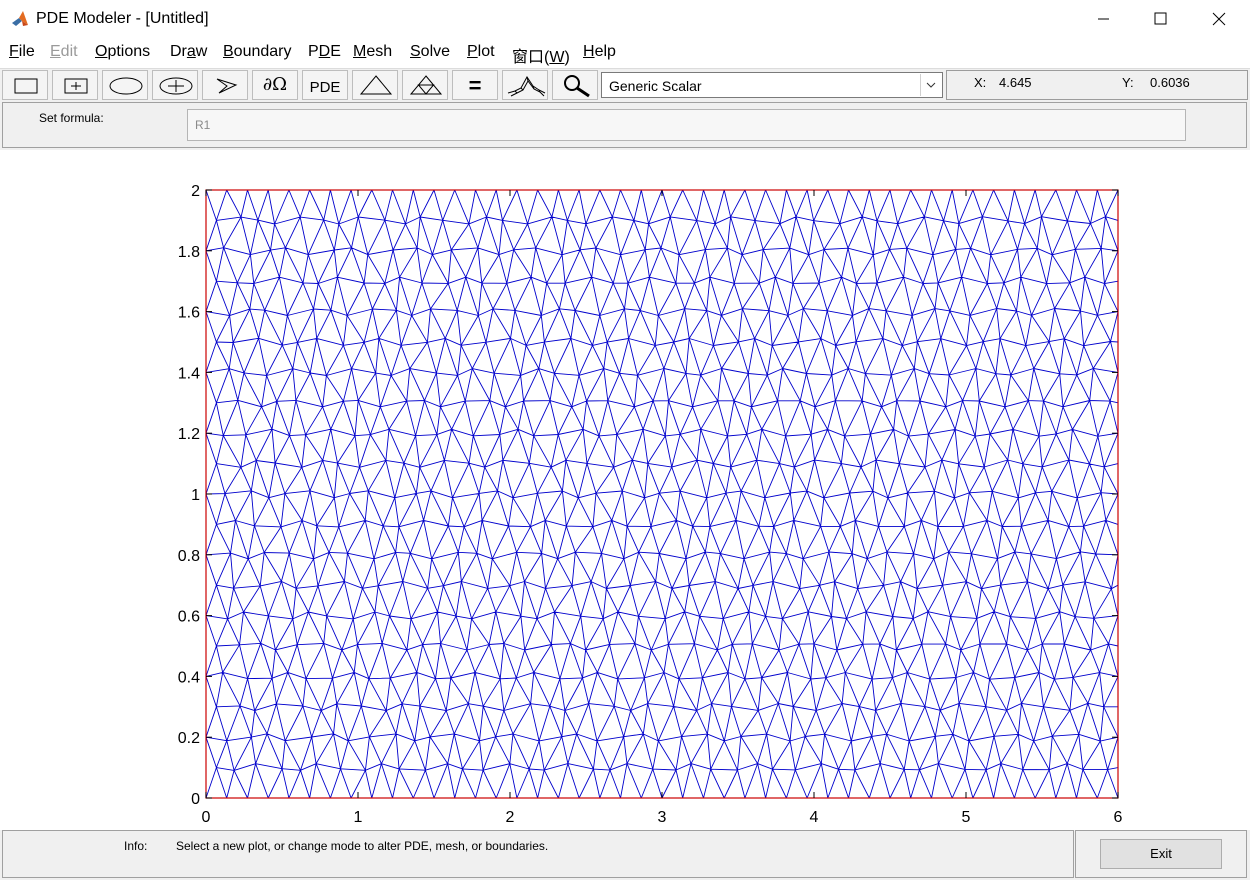 The image size is (1250, 880). Describe the element at coordinates (599, 51) in the screenshot. I see `menu-item: Help` at that location.